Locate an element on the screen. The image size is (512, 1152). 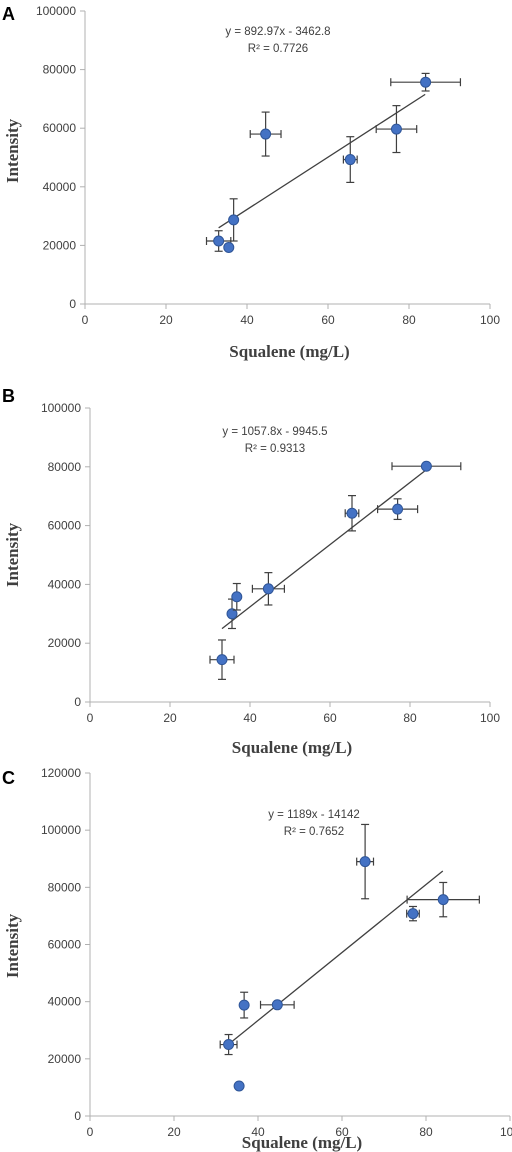
panel-letter: B is located at coordinates (8, 396).